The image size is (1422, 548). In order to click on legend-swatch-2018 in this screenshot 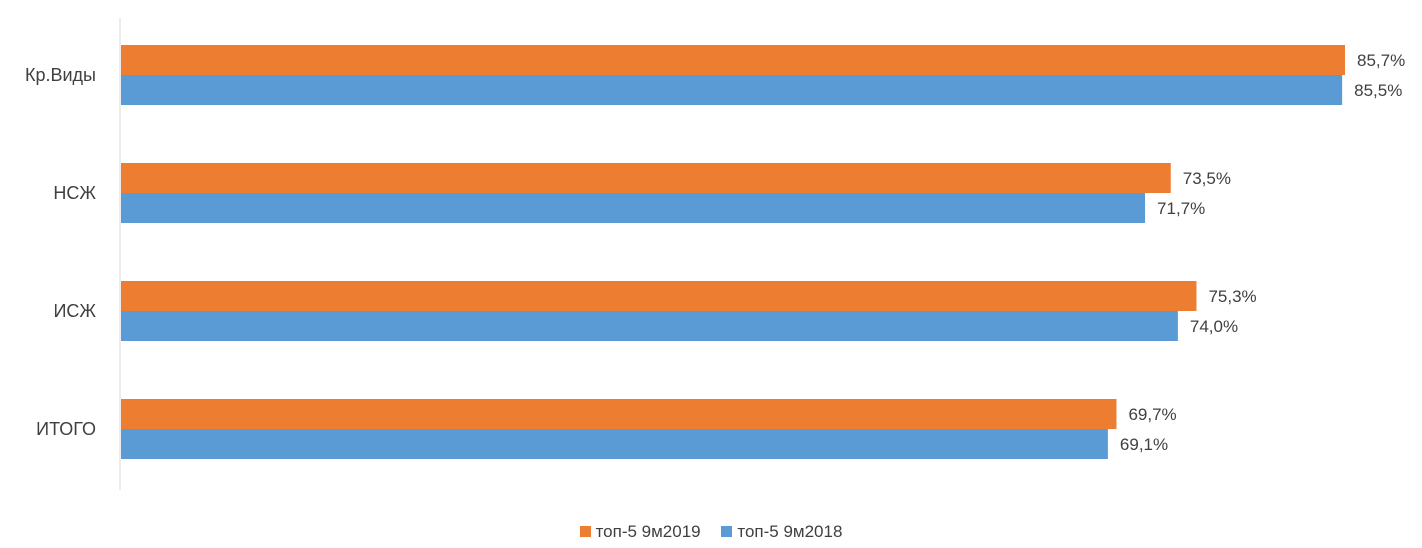, I will do `click(727, 531)`.